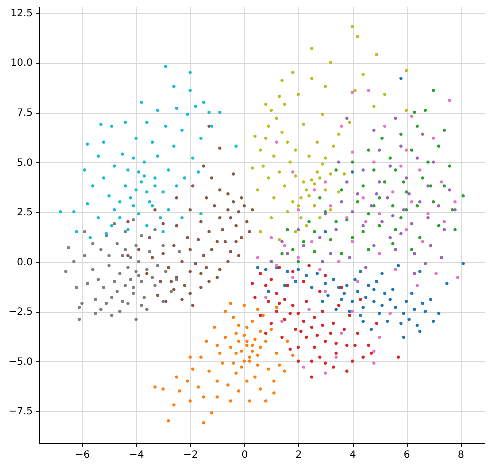  What do you see at coordinates (25, 114) in the screenshot?
I see `y-tick-label: 7.5` at bounding box center [25, 114].